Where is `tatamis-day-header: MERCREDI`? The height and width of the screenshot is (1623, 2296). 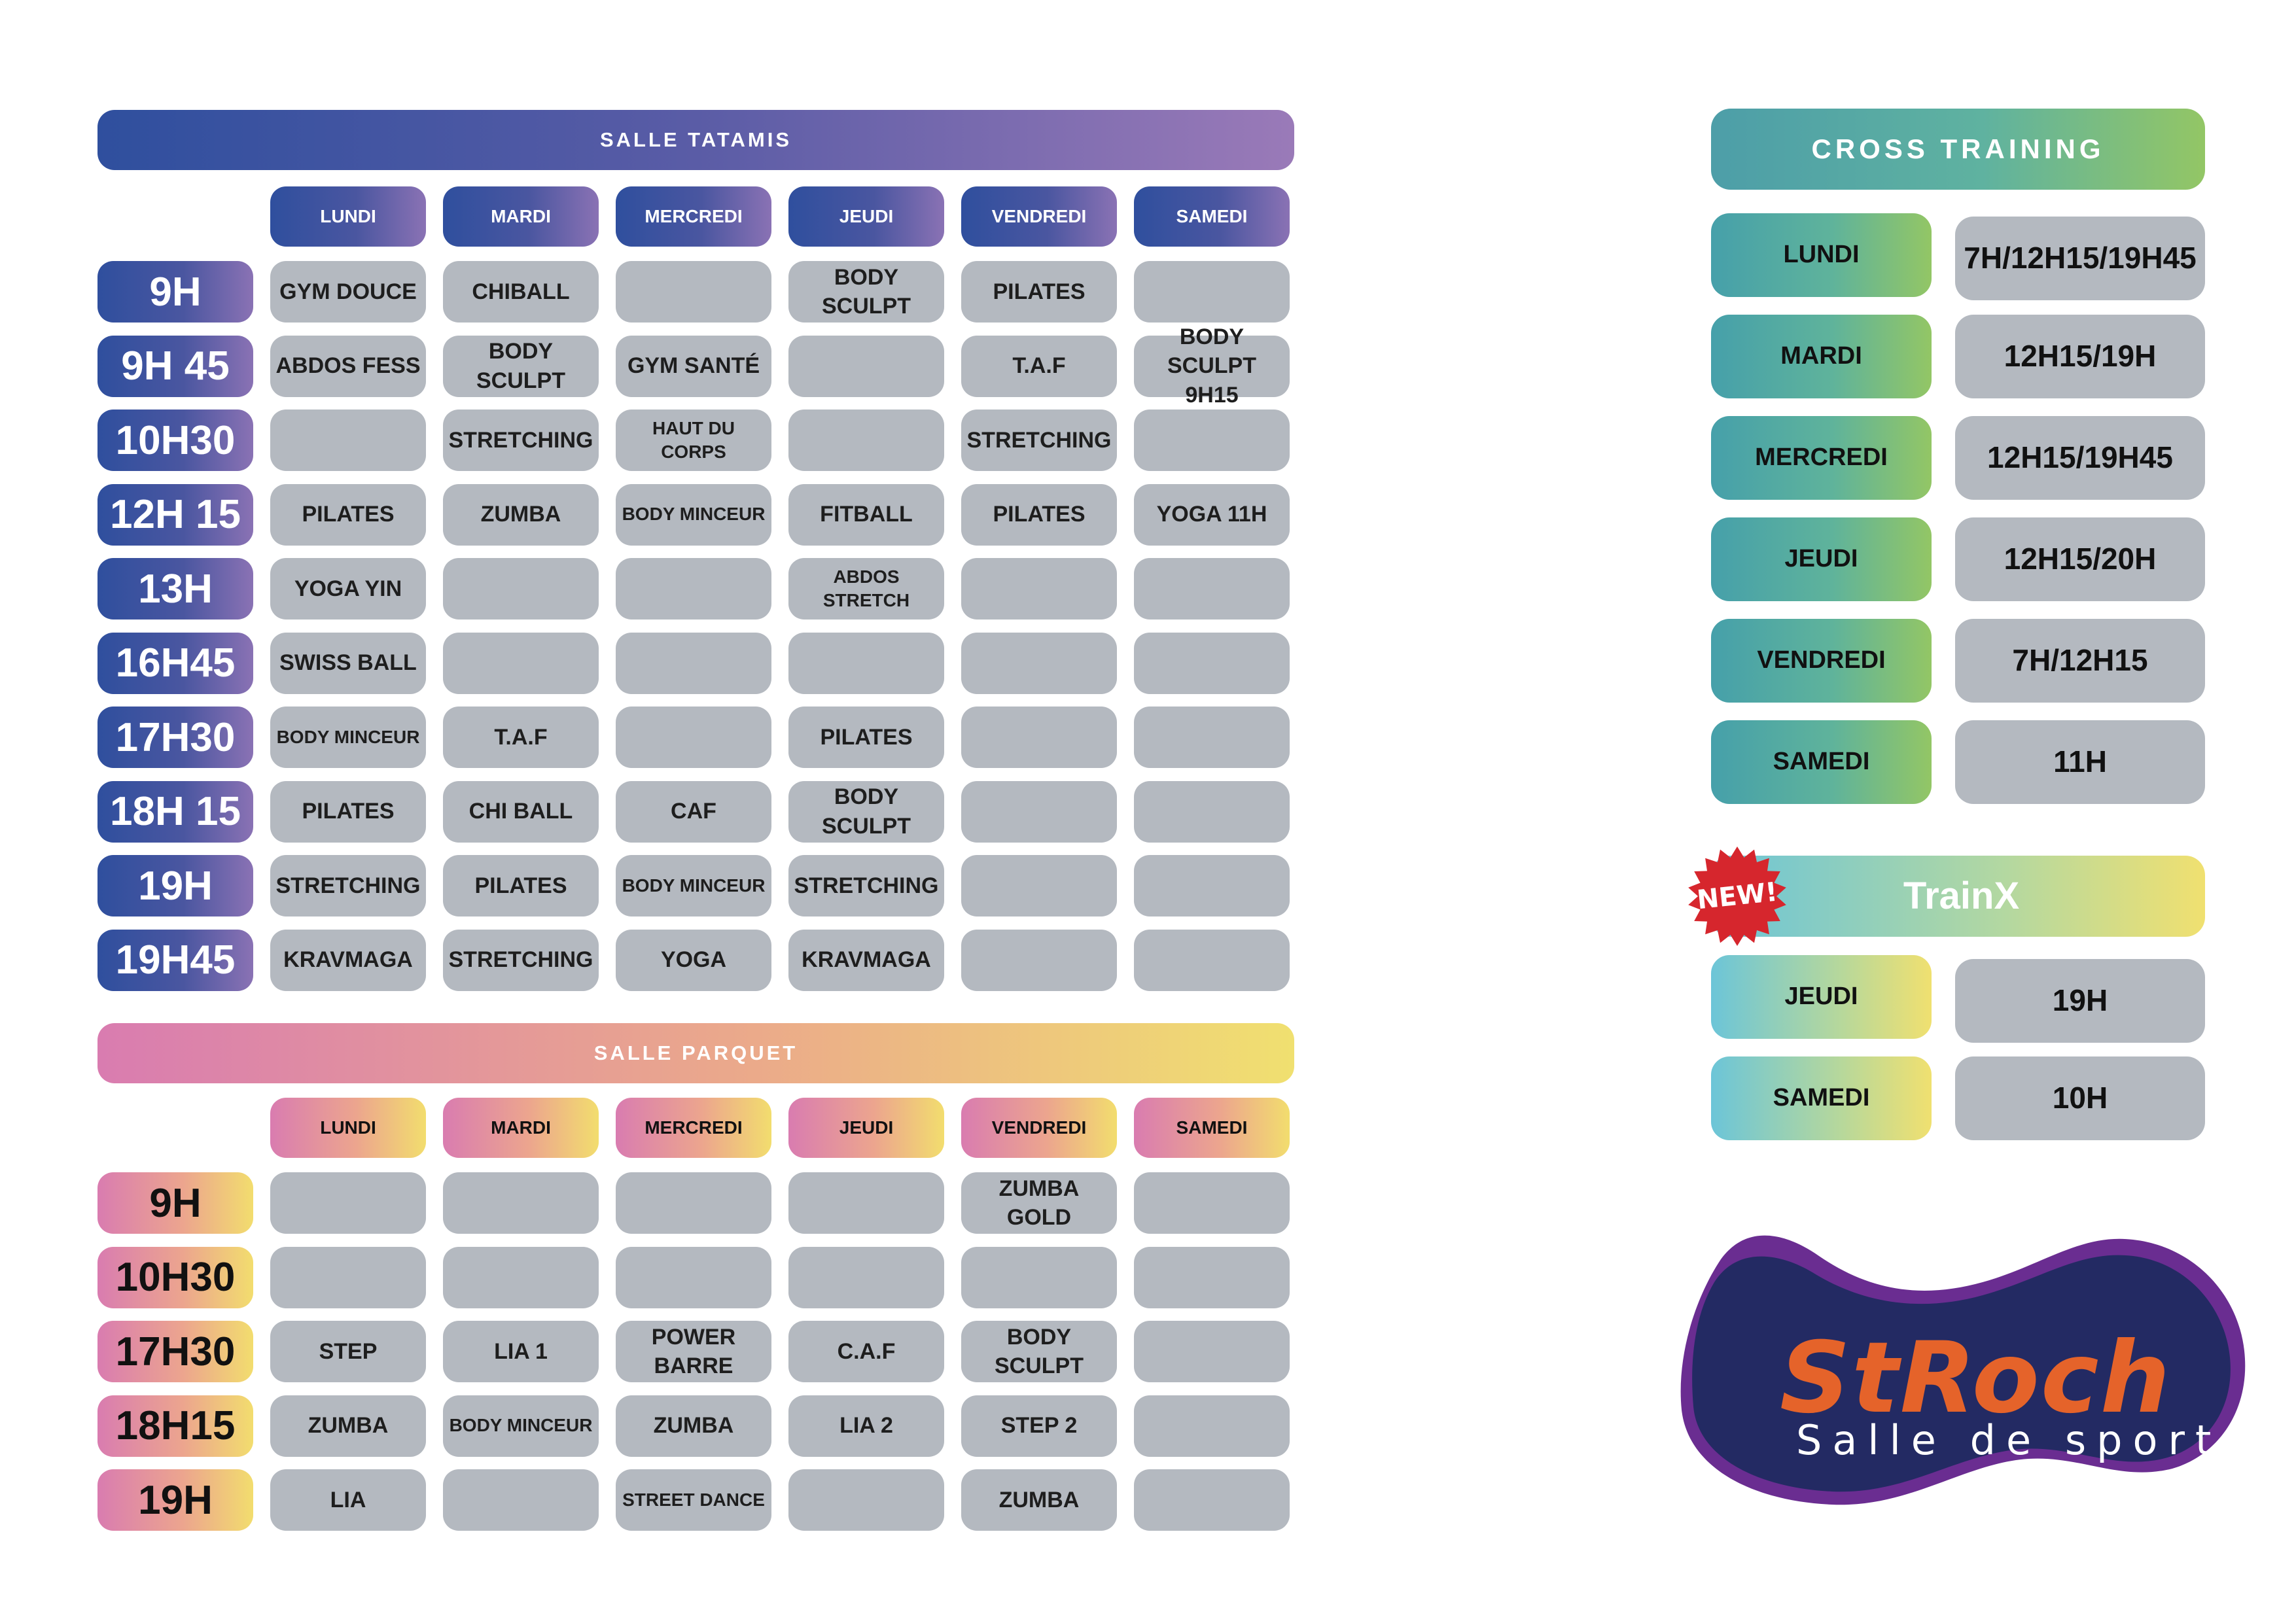 tatamis-day-header: MERCREDI is located at coordinates (693, 216).